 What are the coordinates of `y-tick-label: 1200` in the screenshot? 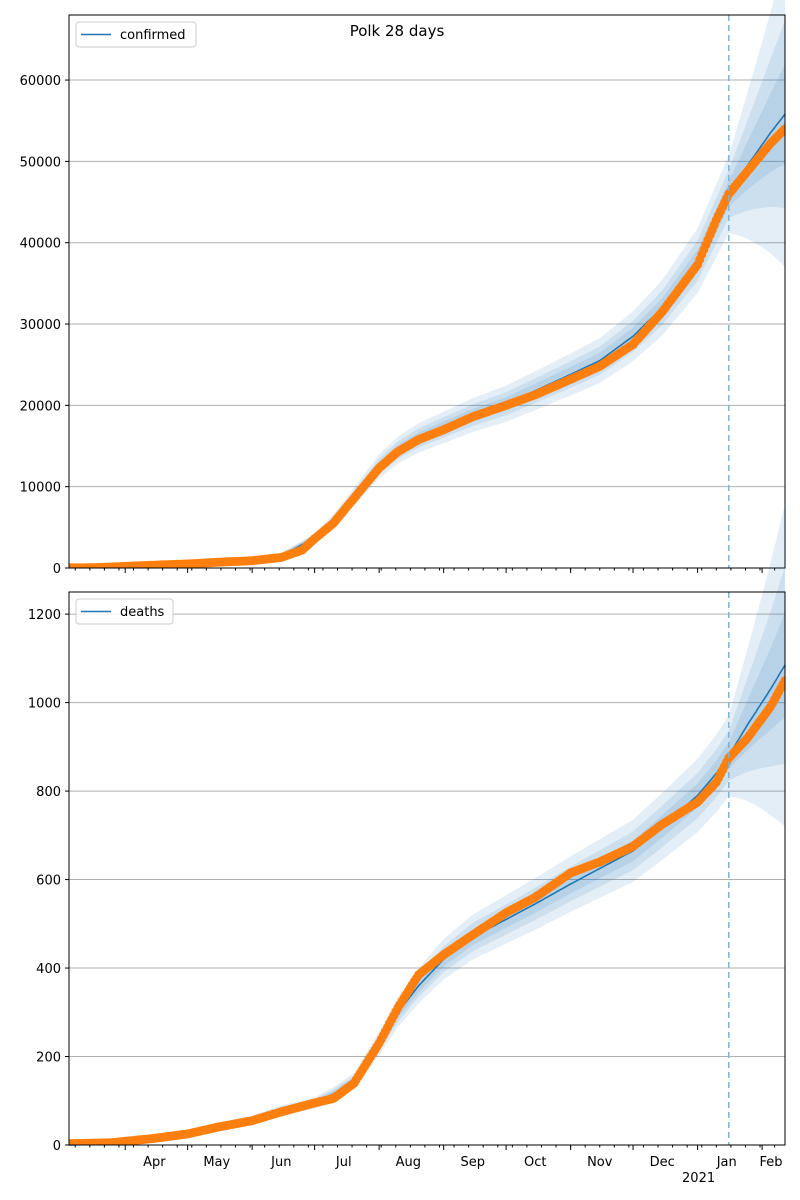 It's located at (44, 615).